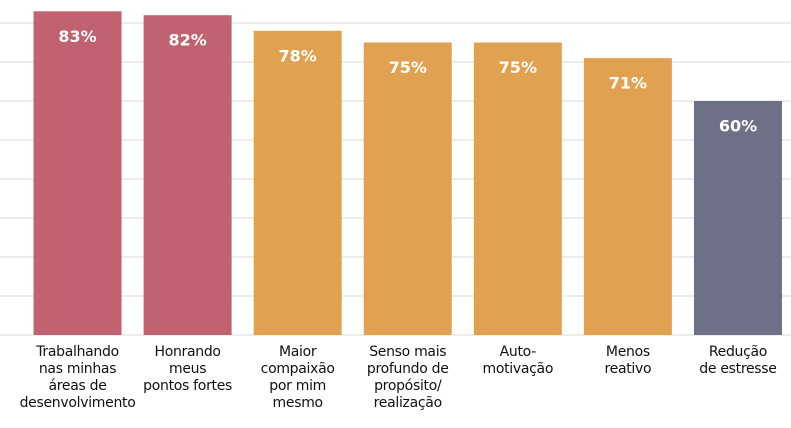 Image resolution: width=791 pixels, height=428 pixels. Describe the element at coordinates (187, 40) in the screenshot. I see `value-label: 82%` at that location.